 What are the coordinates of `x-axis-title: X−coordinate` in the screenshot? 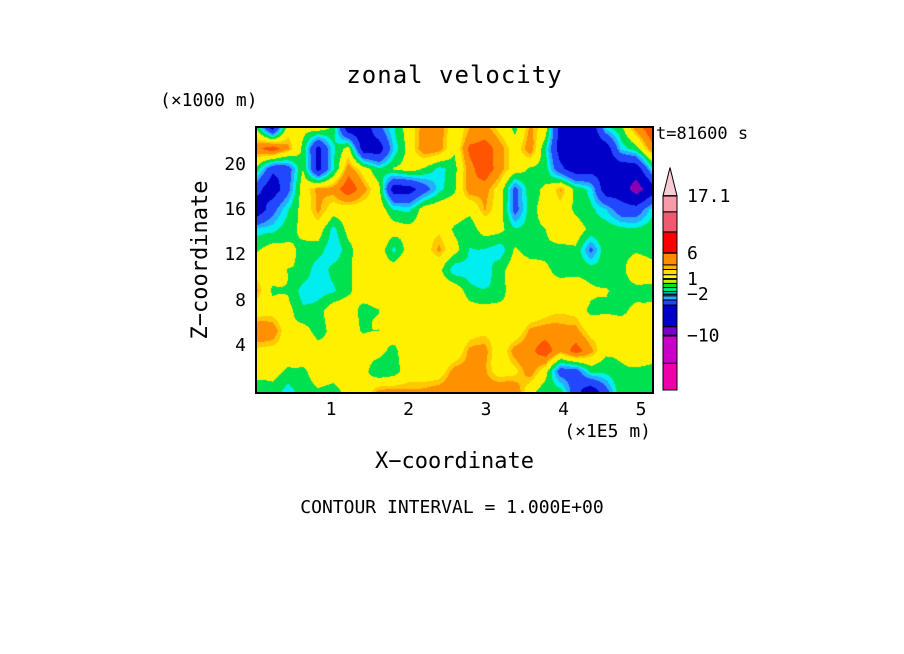 It's located at (454, 461).